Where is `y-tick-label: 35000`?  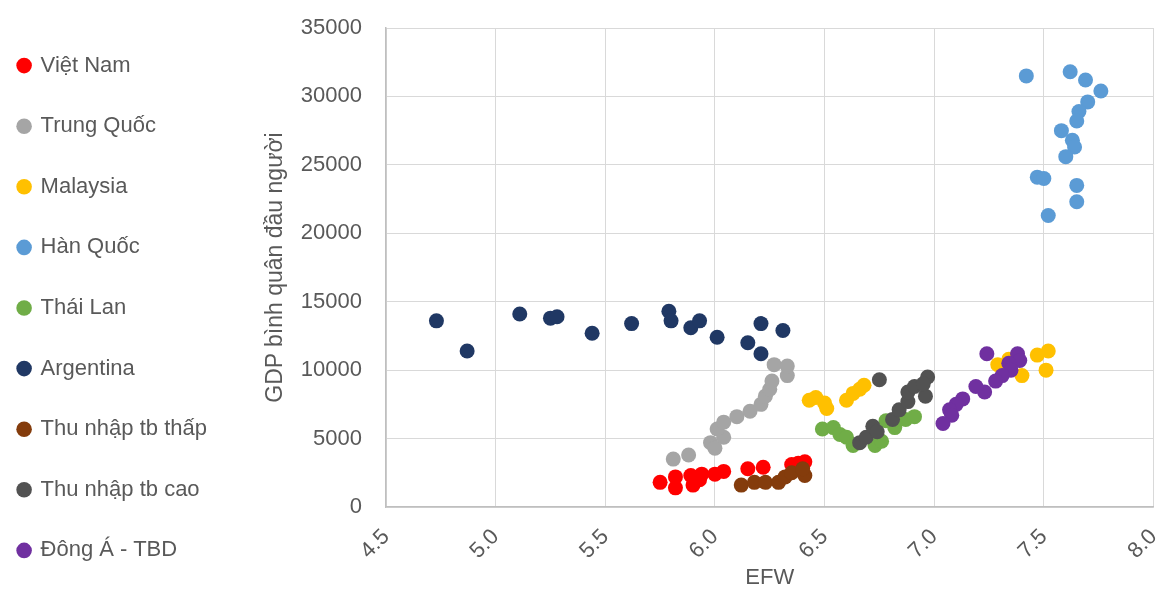 y-tick-label: 35000 is located at coordinates (331, 27).